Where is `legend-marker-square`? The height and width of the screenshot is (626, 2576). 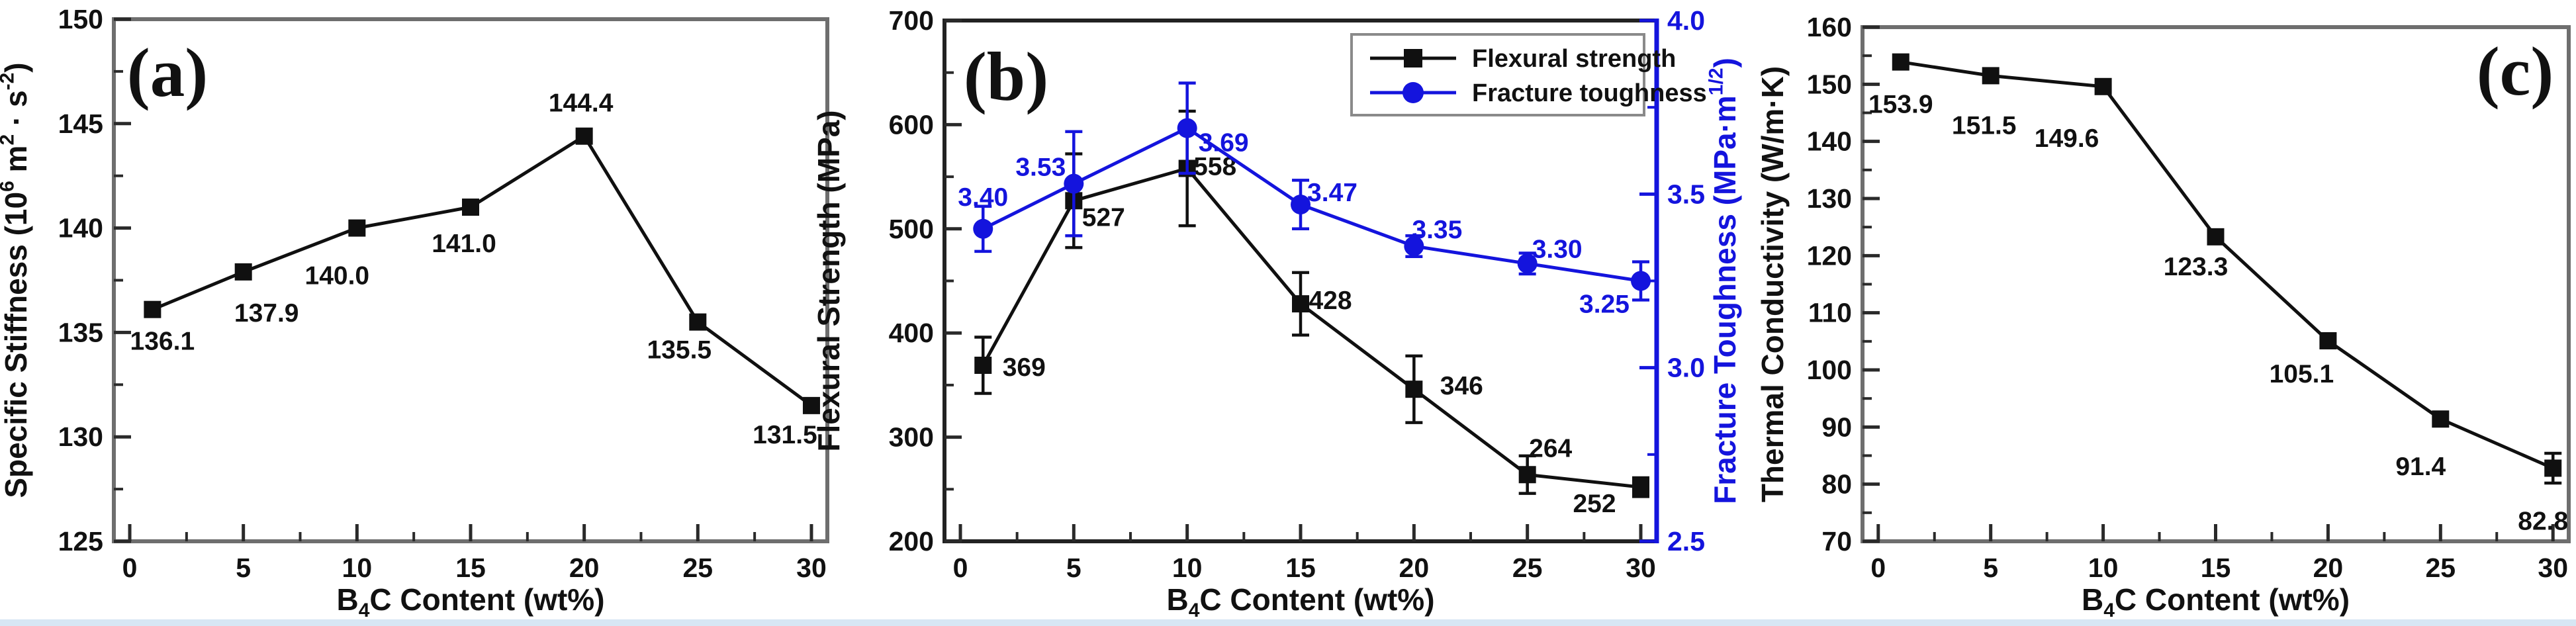
legend-marker-square is located at coordinates (1413, 58).